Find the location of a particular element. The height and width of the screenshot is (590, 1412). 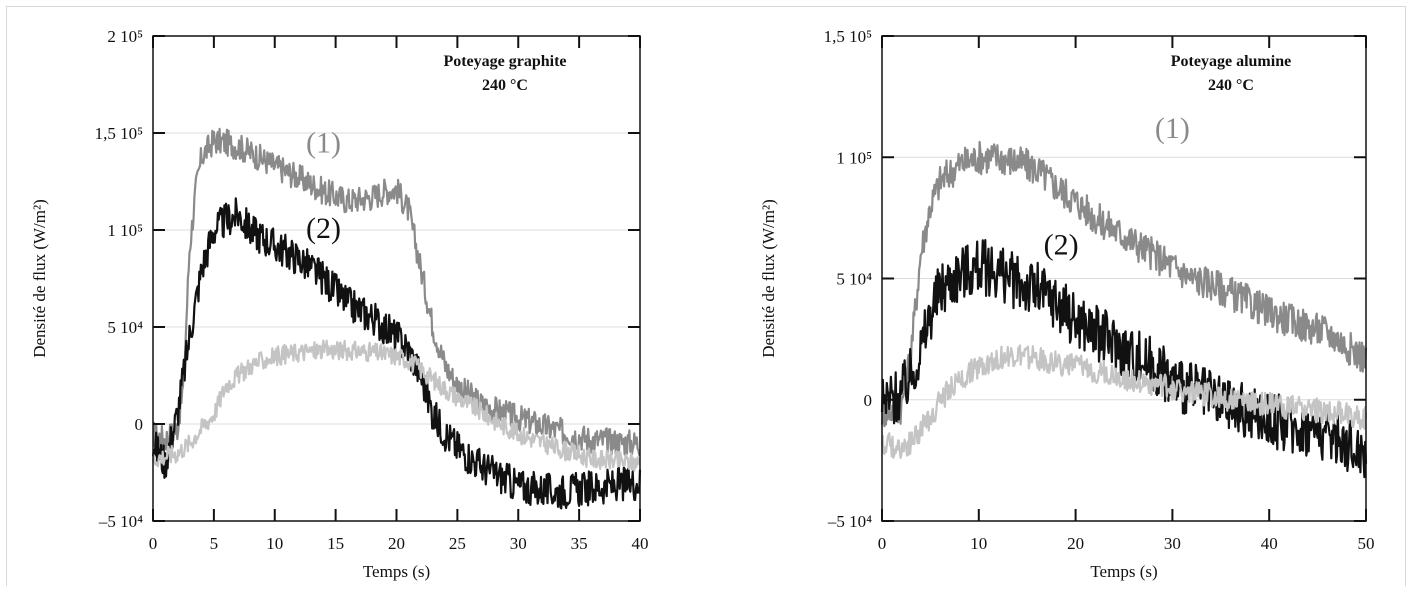

annotation-line-1: Poteyage graphite is located at coordinates (504, 61).